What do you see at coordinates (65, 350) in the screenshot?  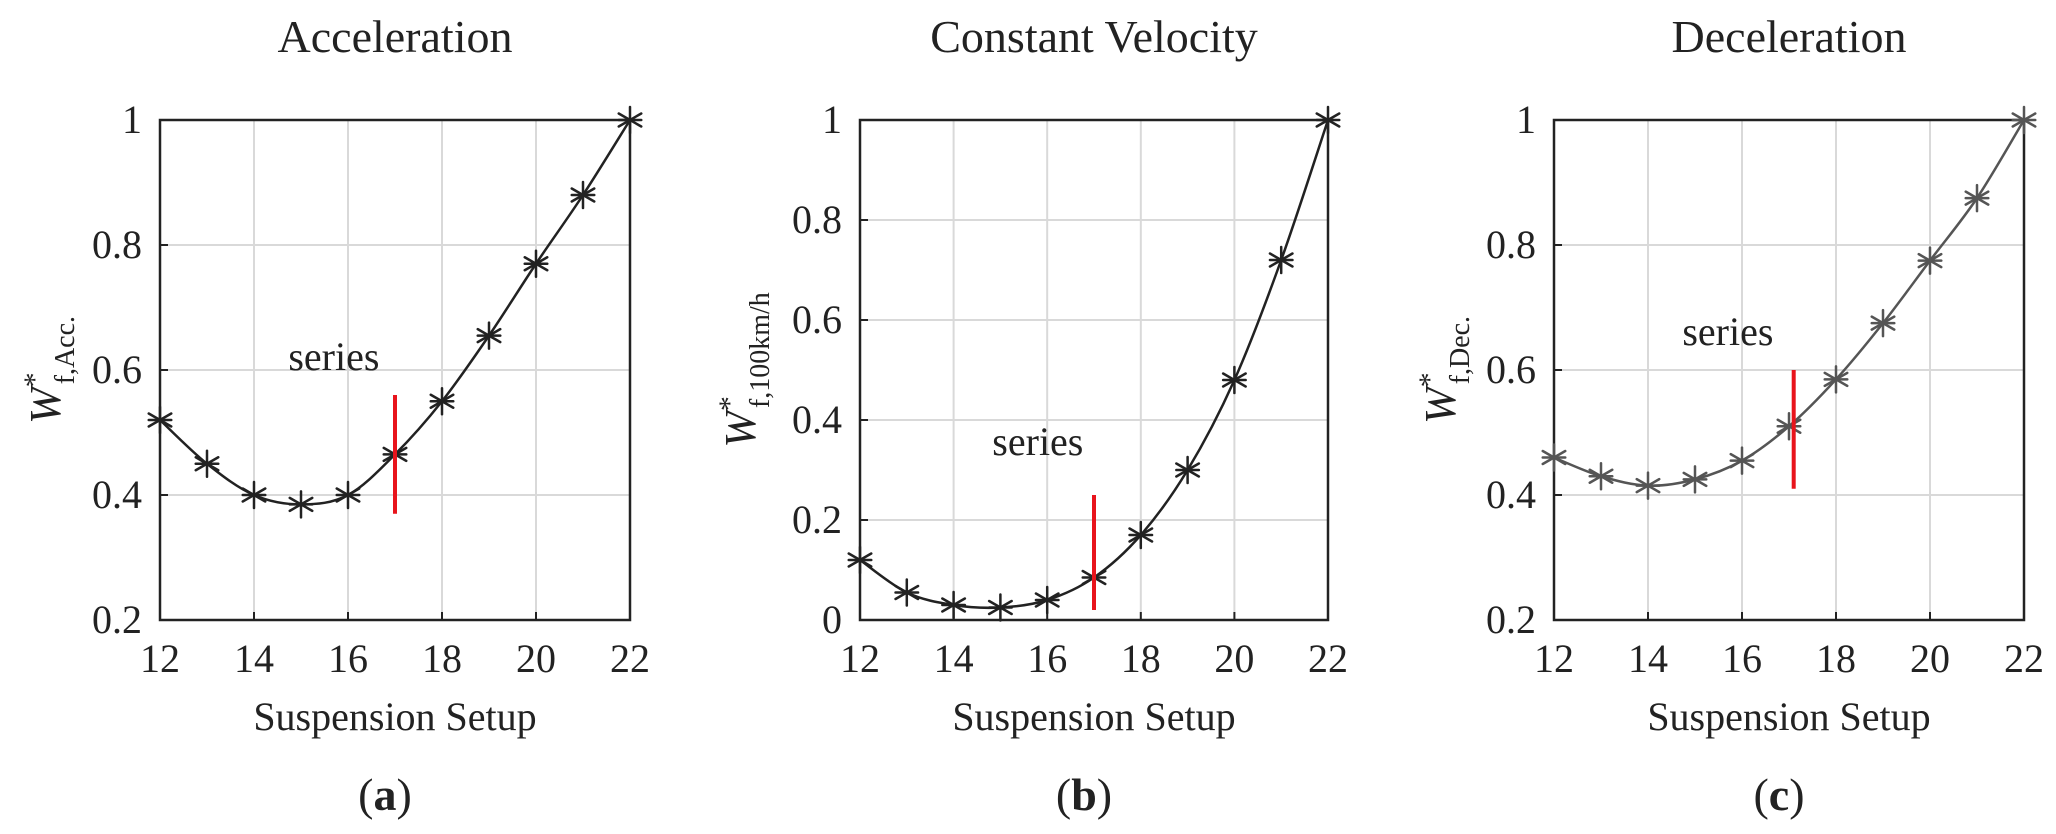 I see `y-label-sub: f,Acc.` at bounding box center [65, 350].